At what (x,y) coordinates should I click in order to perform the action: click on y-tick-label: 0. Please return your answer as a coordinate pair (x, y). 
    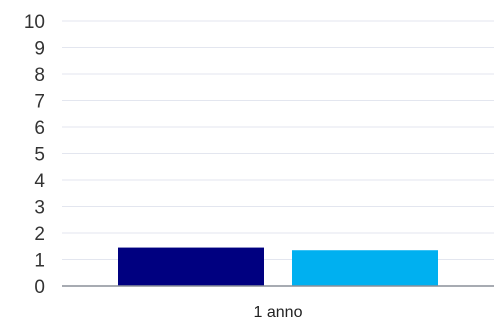
    Looking at the image, I should click on (39, 287).